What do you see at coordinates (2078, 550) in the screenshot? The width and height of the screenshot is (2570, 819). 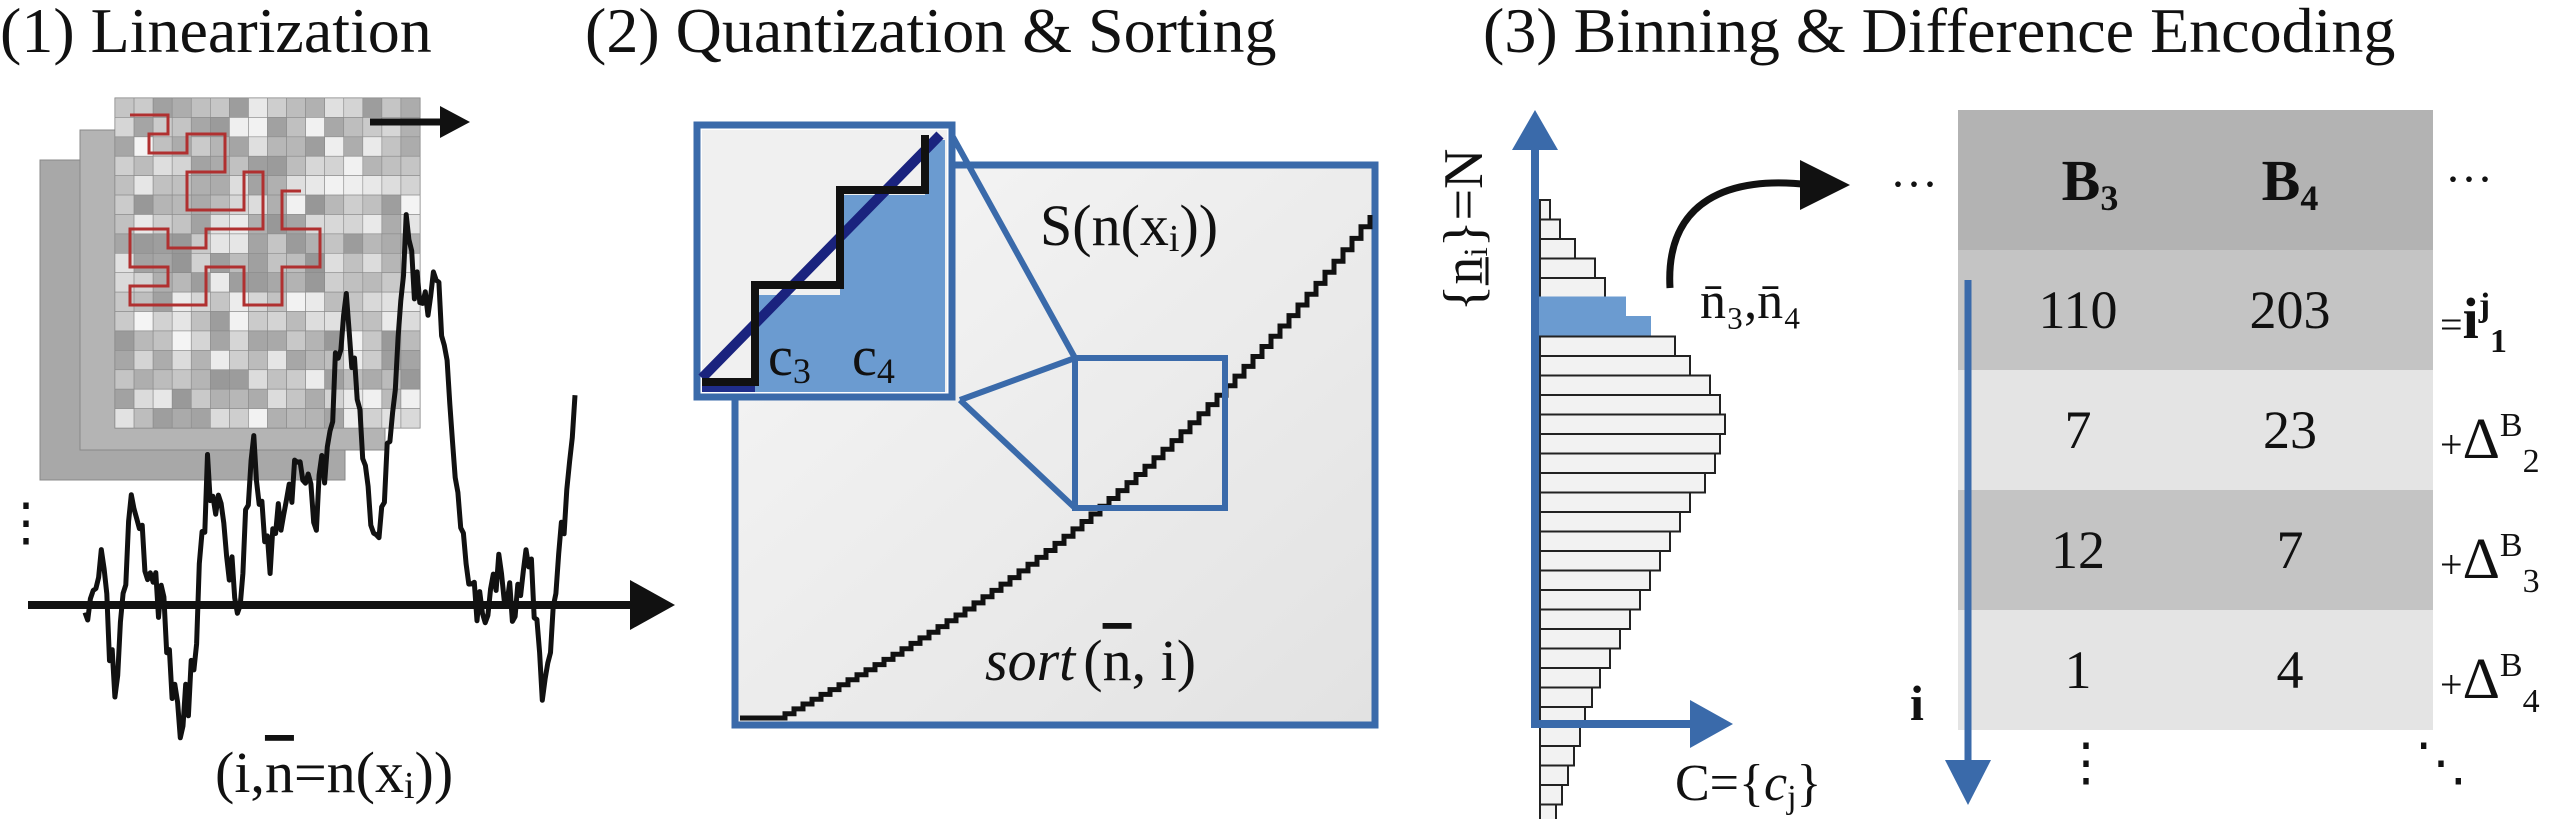 I see `table-cell: 12` at bounding box center [2078, 550].